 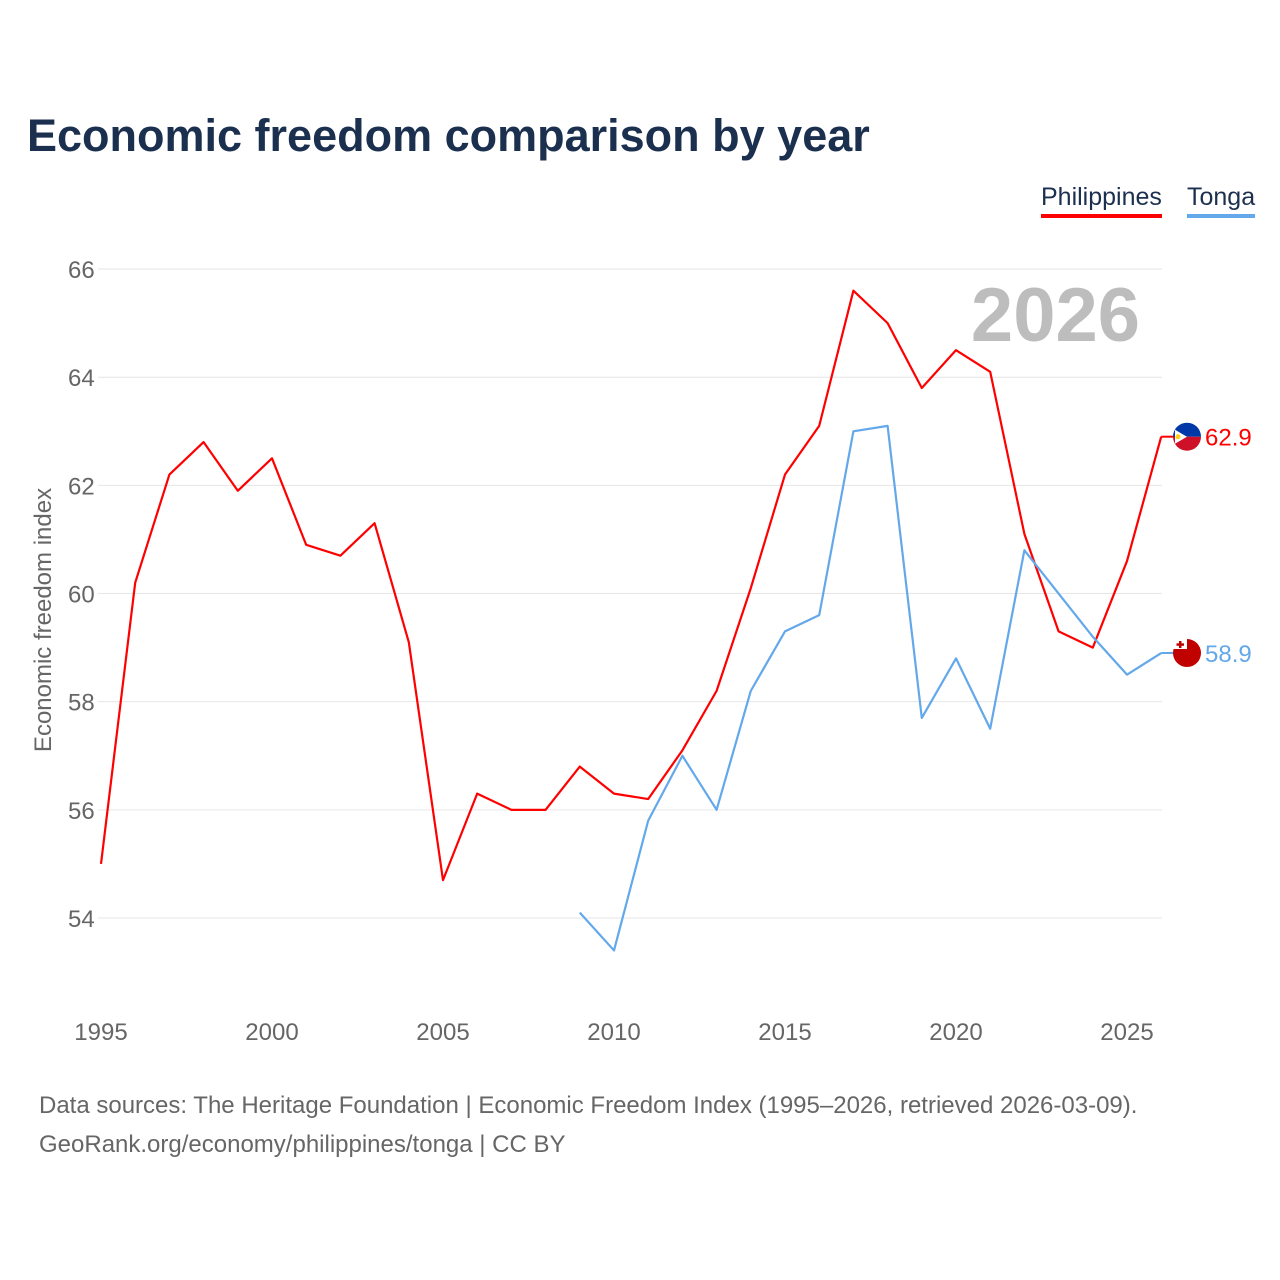 What do you see at coordinates (81, 595) in the screenshot?
I see `y-tick-label: 60` at bounding box center [81, 595].